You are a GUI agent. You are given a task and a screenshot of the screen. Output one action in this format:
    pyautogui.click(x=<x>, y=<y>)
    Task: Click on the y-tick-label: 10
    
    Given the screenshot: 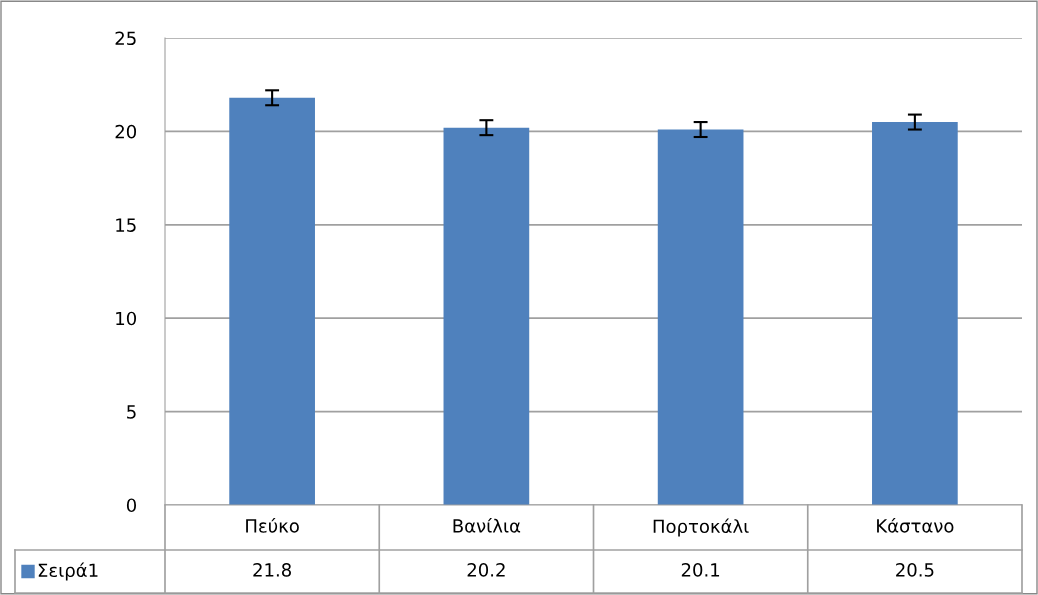 What is the action you would take?
    pyautogui.click(x=126, y=318)
    